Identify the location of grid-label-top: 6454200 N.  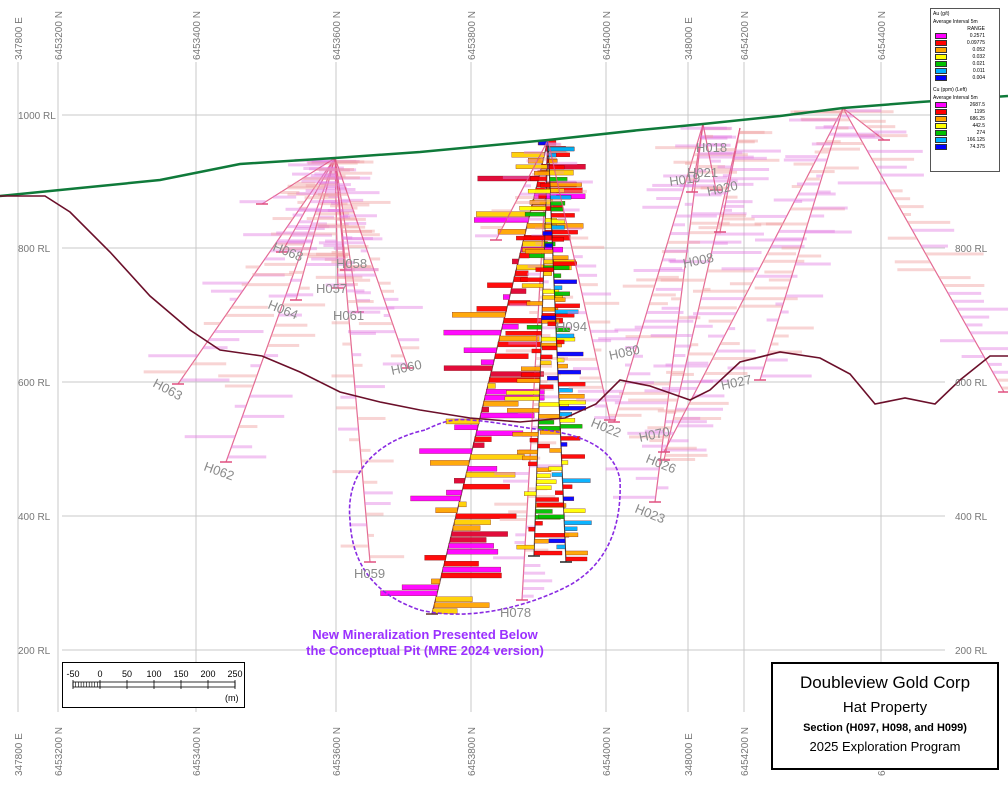
(745, 35).